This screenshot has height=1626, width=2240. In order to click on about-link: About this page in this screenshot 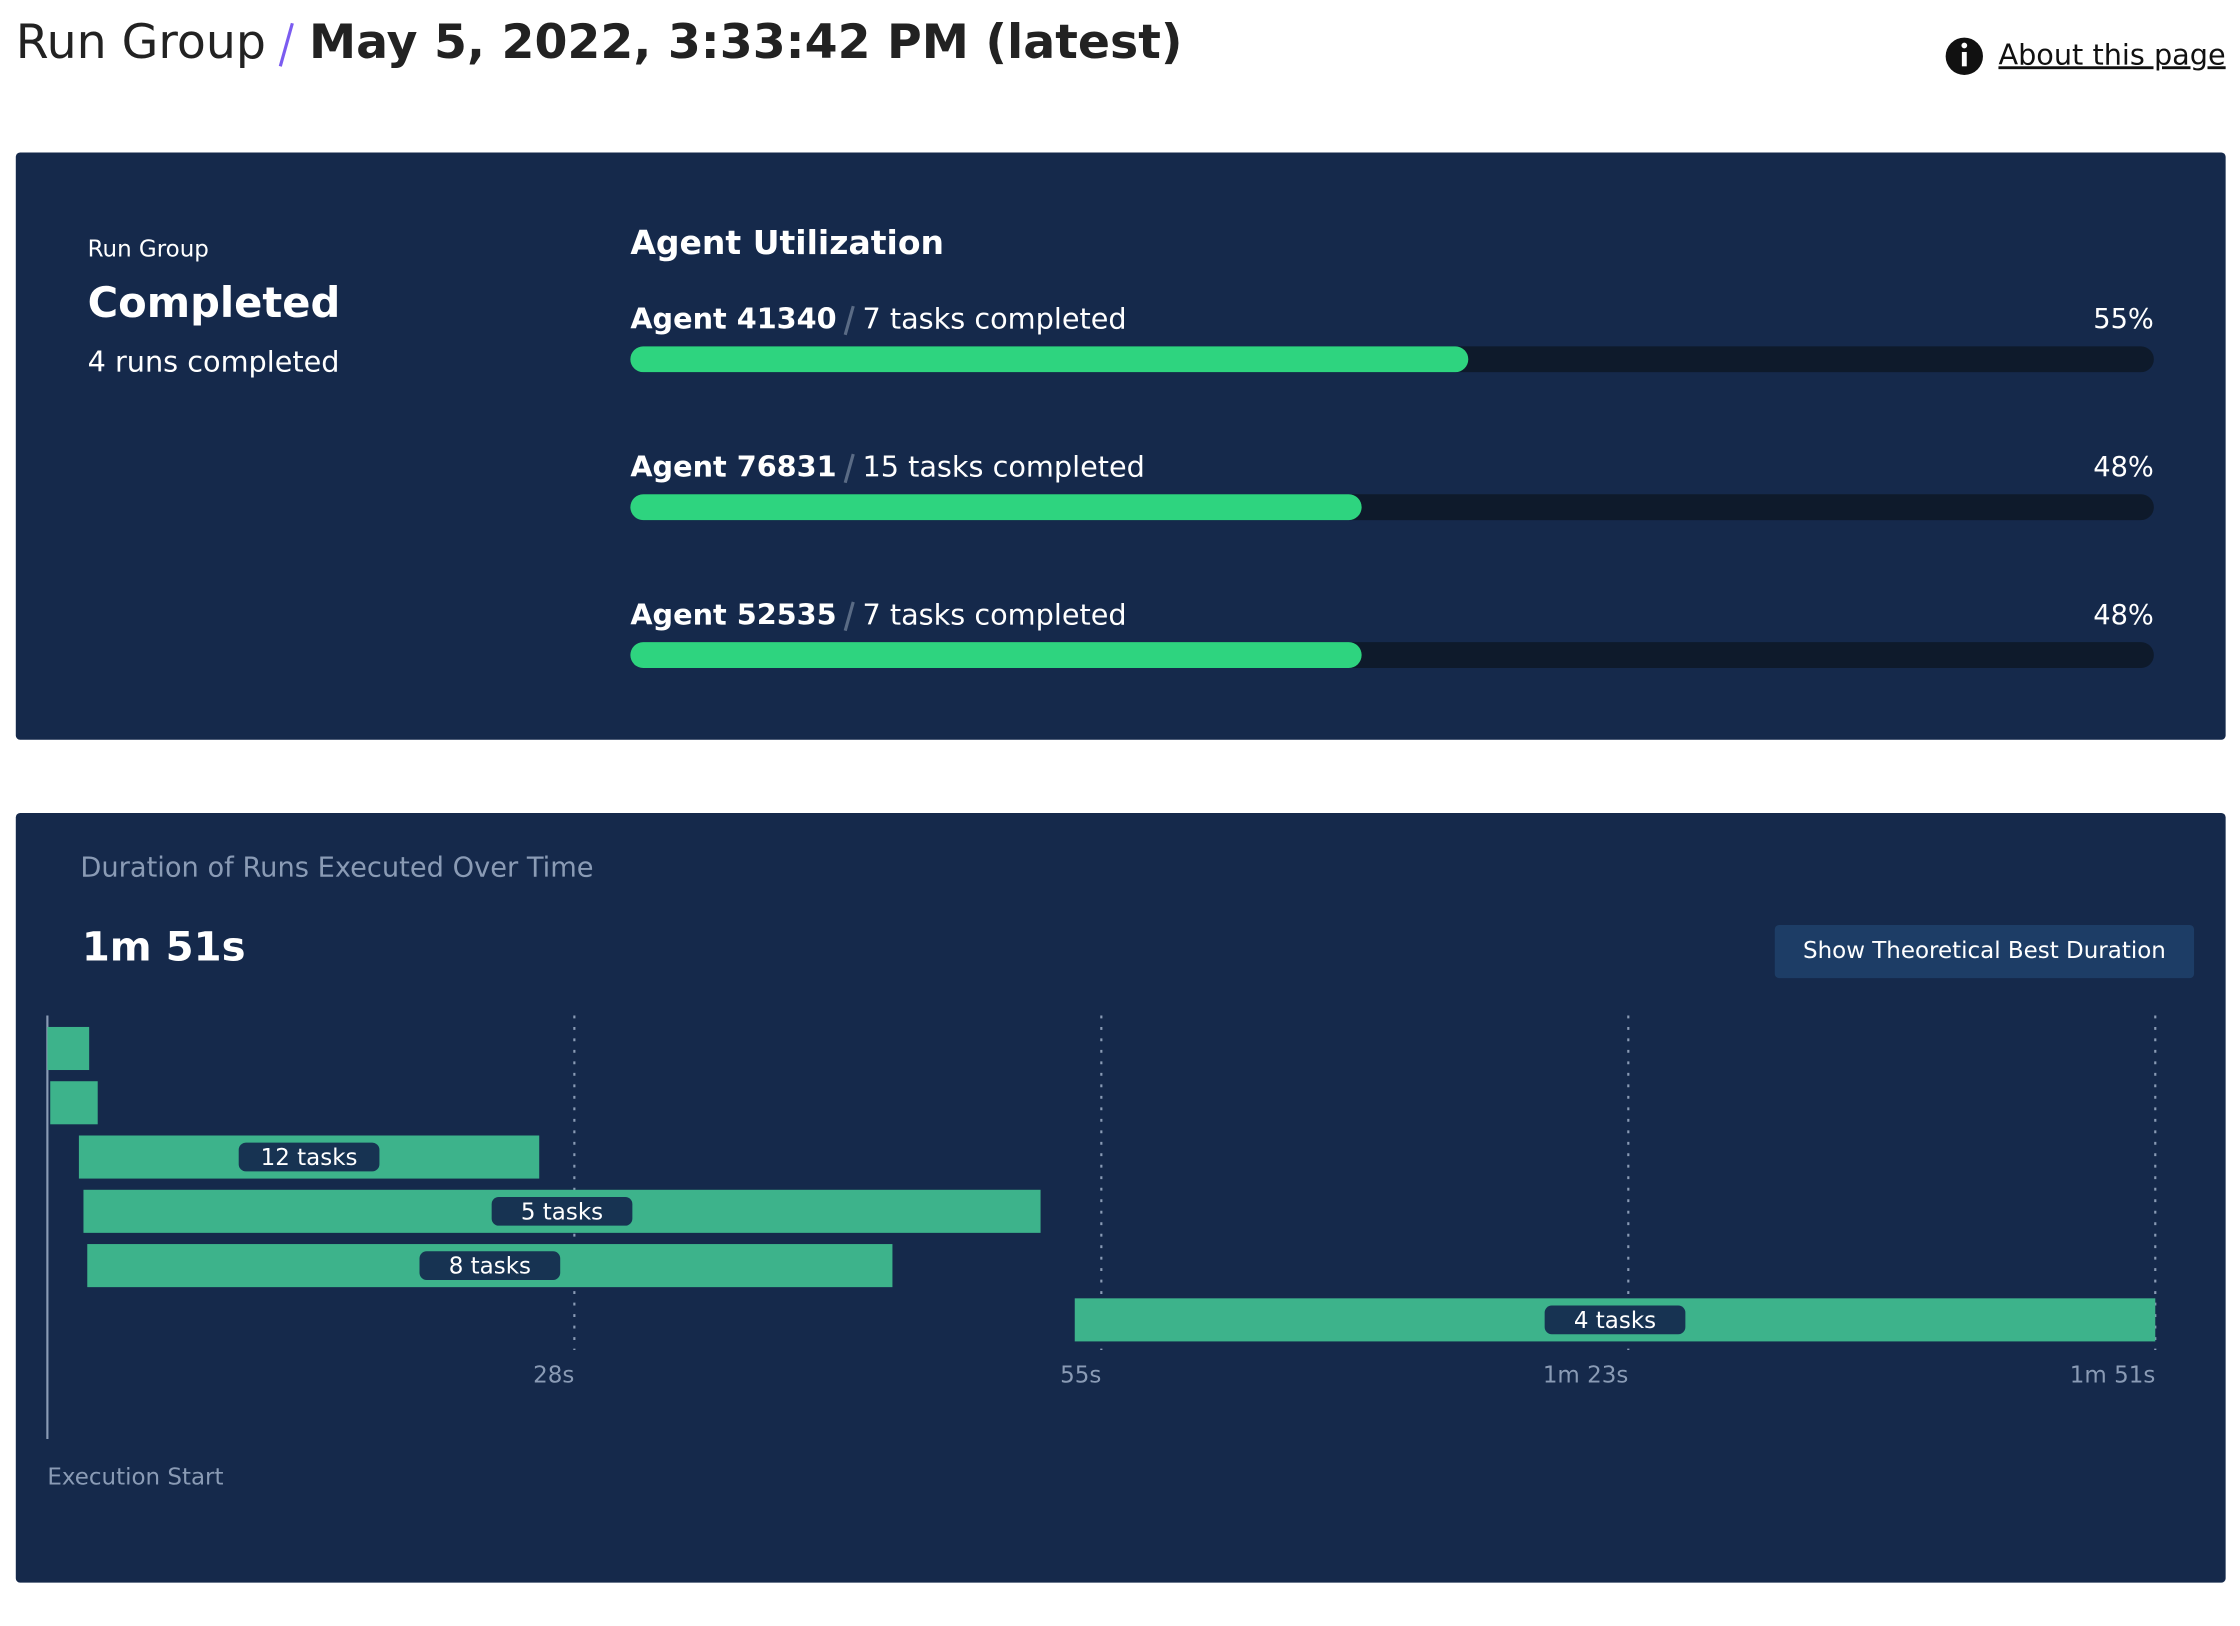, I will do `click(2111, 54)`.